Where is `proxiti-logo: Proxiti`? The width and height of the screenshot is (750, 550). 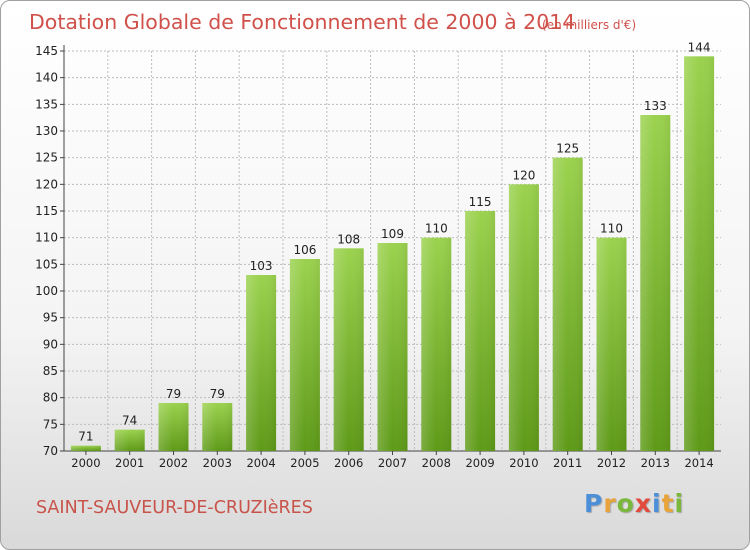 proxiti-logo: Proxiti is located at coordinates (634, 503).